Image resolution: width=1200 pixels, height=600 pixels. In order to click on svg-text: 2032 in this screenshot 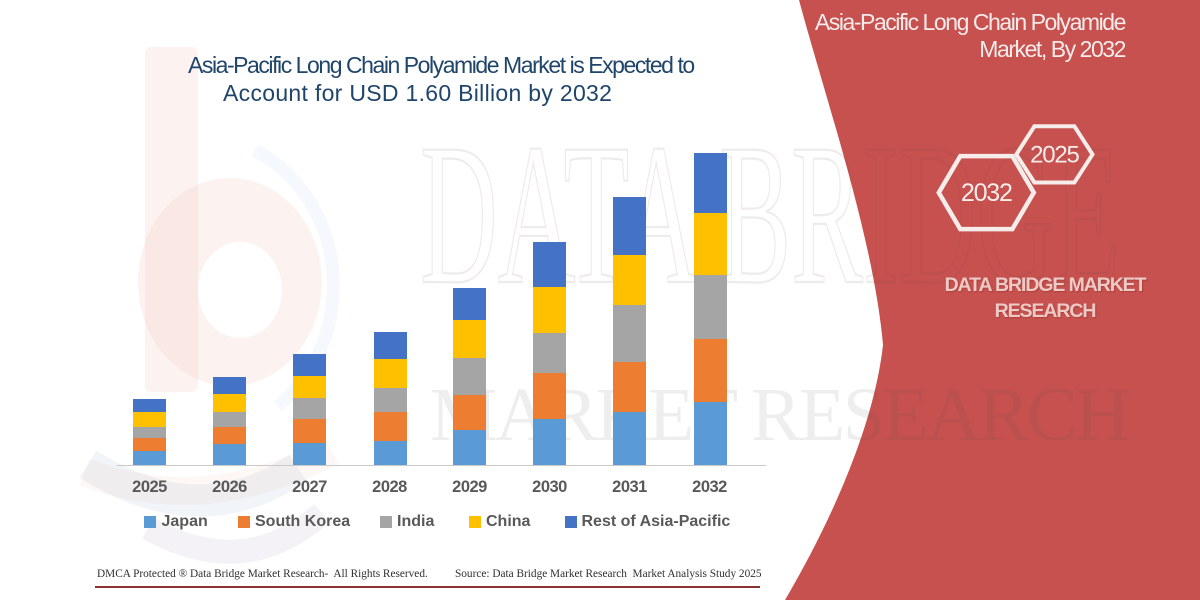, I will do `click(986, 193)`.